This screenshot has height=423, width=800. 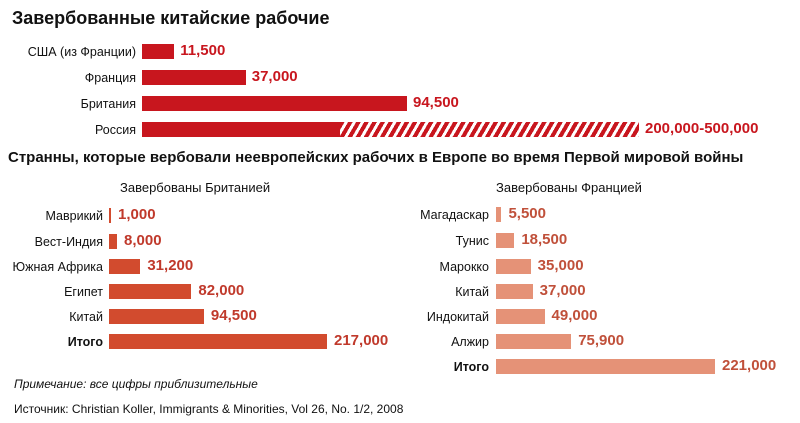 I want to click on bar-label: Франция, so click(x=110, y=78).